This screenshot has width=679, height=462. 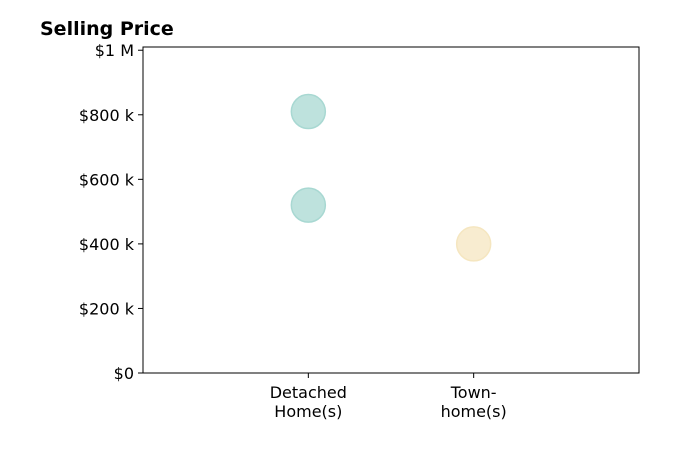 I want to click on y-axis: $0 $200 k $400 k $600 k $800 k $1 M, so click(x=111, y=212).